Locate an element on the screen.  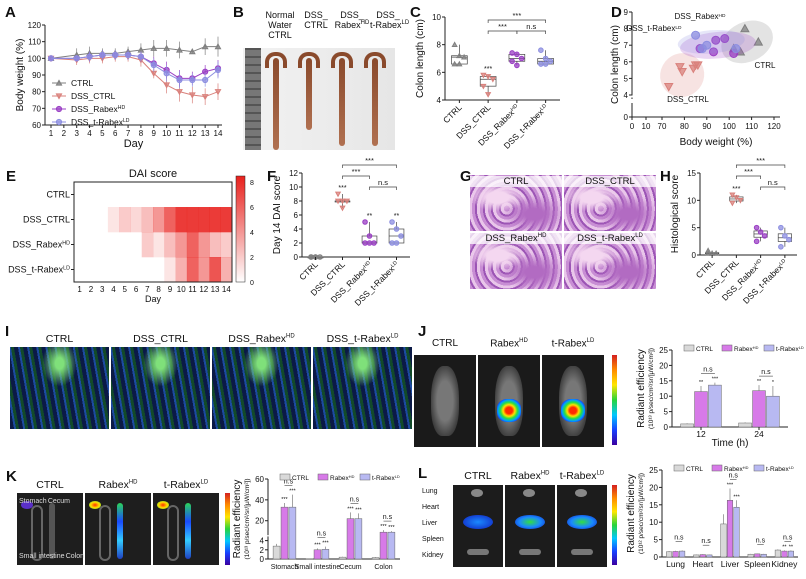
gi-tract-image is located at coordinates (50, 529).